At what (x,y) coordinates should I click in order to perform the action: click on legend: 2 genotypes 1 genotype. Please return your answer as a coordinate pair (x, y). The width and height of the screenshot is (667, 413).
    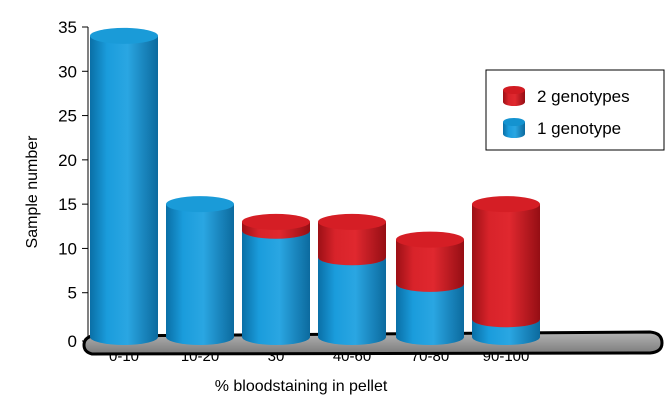
    Looking at the image, I should click on (575, 110).